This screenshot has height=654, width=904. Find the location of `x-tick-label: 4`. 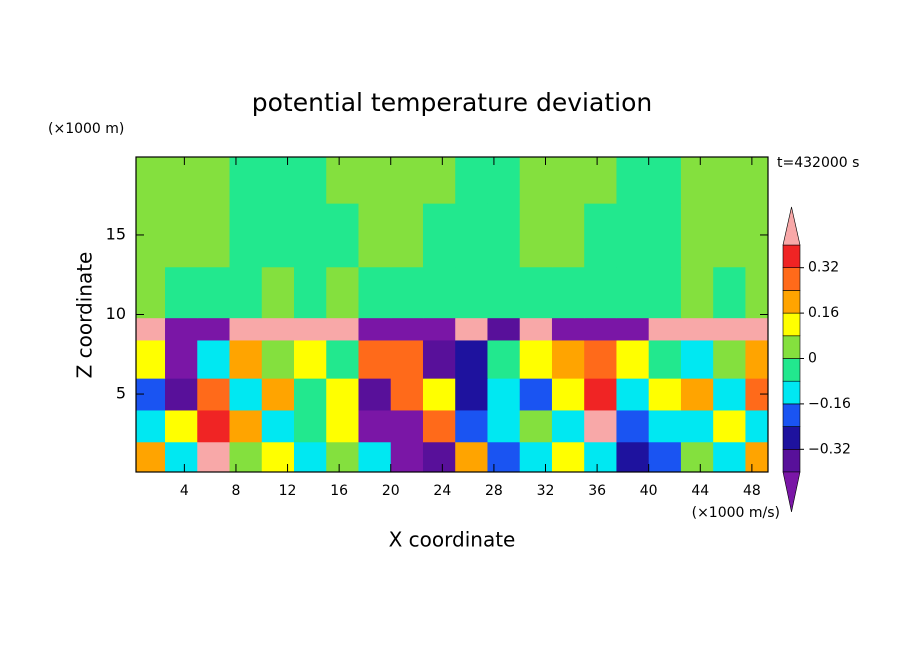

x-tick-label: 4 is located at coordinates (184, 491).